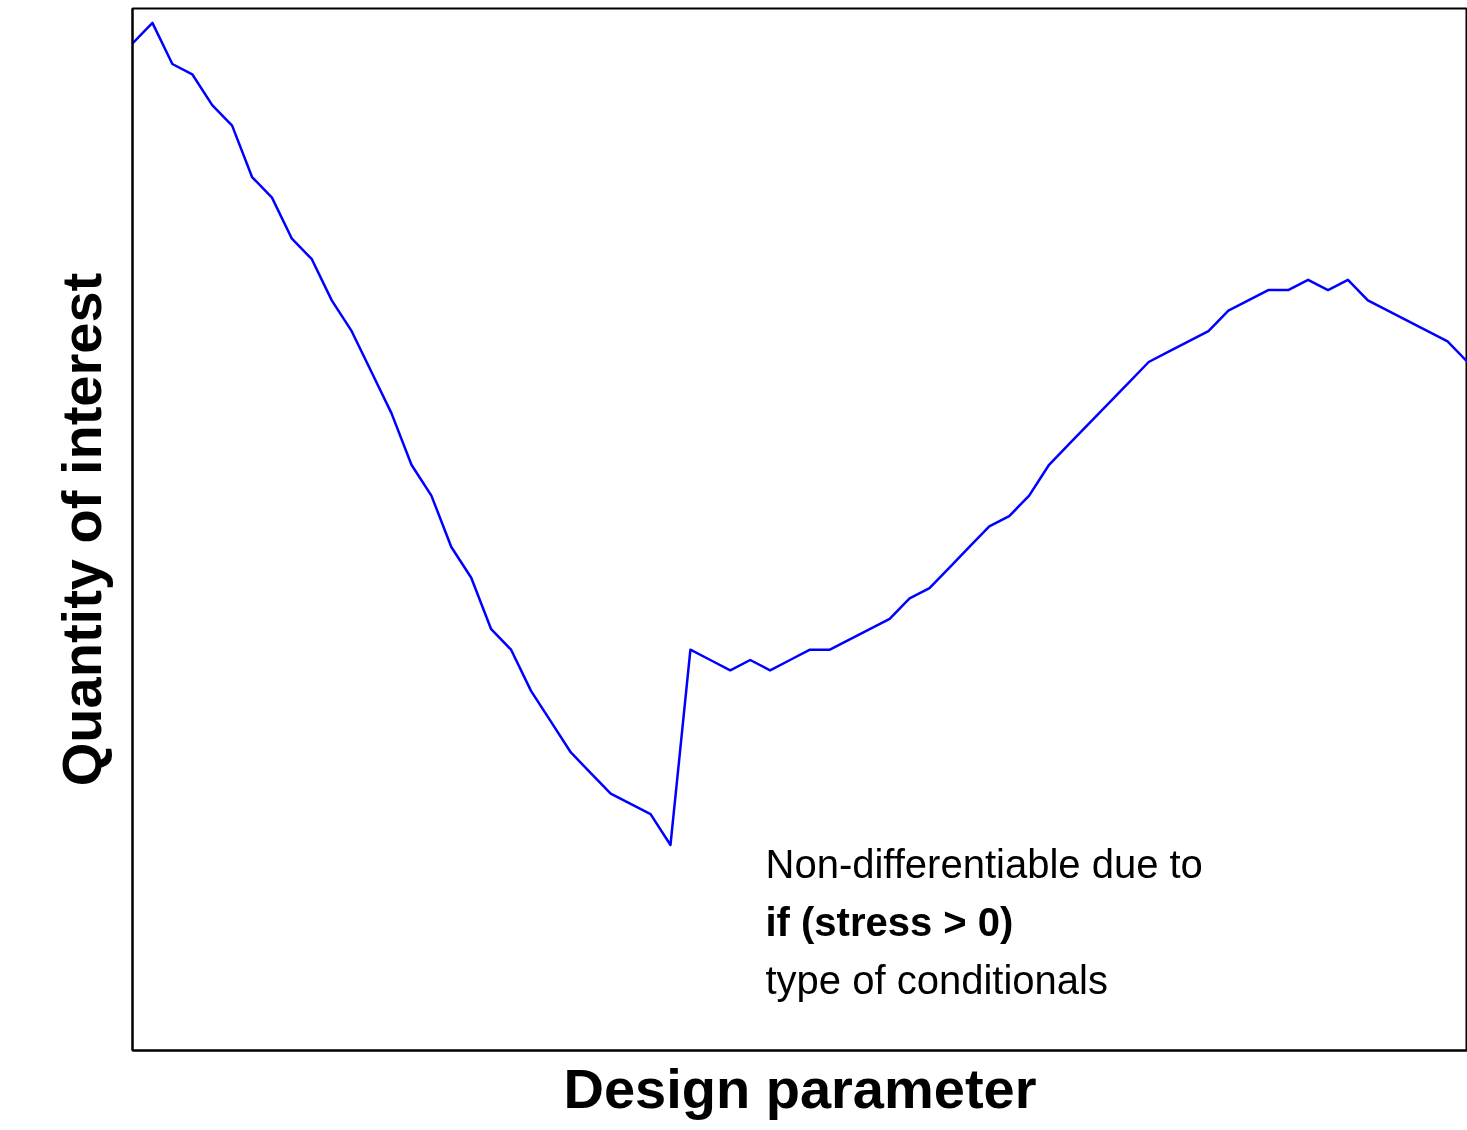 This screenshot has width=1467, height=1130. Describe the element at coordinates (936, 979) in the screenshot. I see `annotation: type of conditionals` at that location.